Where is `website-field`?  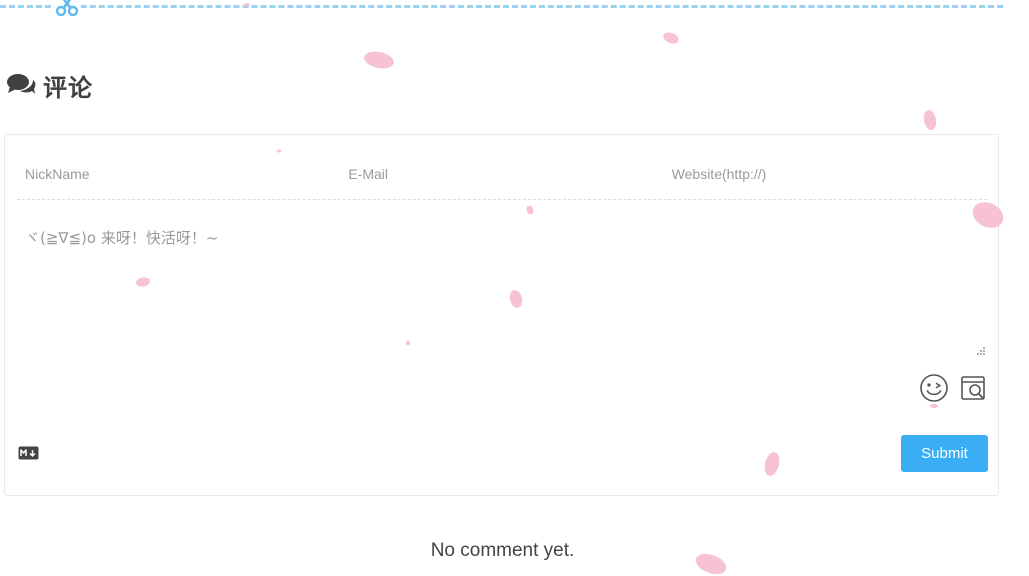 website-field is located at coordinates (825, 174).